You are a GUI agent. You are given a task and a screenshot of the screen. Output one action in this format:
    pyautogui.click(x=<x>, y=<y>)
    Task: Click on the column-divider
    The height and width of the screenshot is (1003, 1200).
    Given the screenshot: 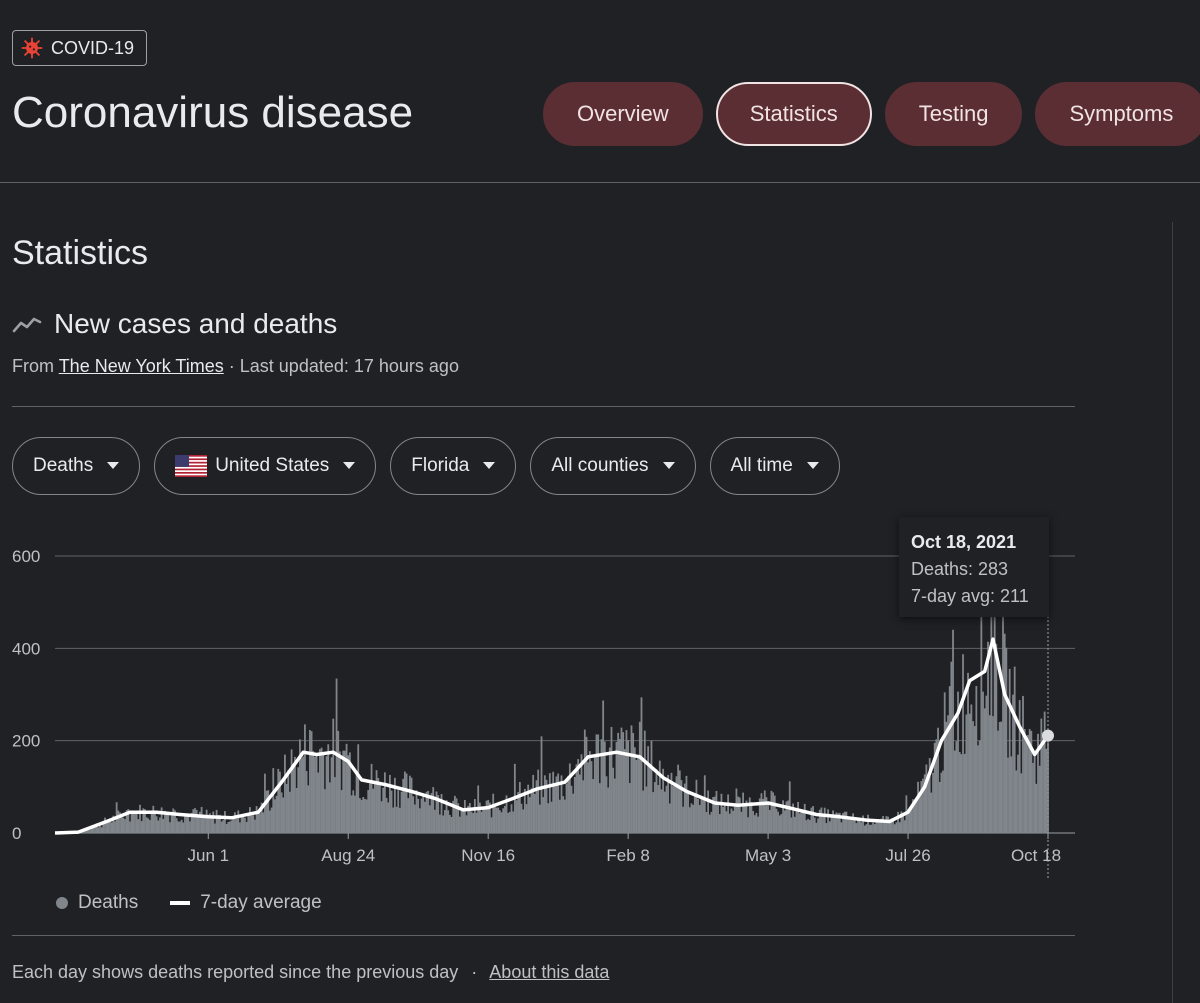 What is the action you would take?
    pyautogui.click(x=1172, y=612)
    